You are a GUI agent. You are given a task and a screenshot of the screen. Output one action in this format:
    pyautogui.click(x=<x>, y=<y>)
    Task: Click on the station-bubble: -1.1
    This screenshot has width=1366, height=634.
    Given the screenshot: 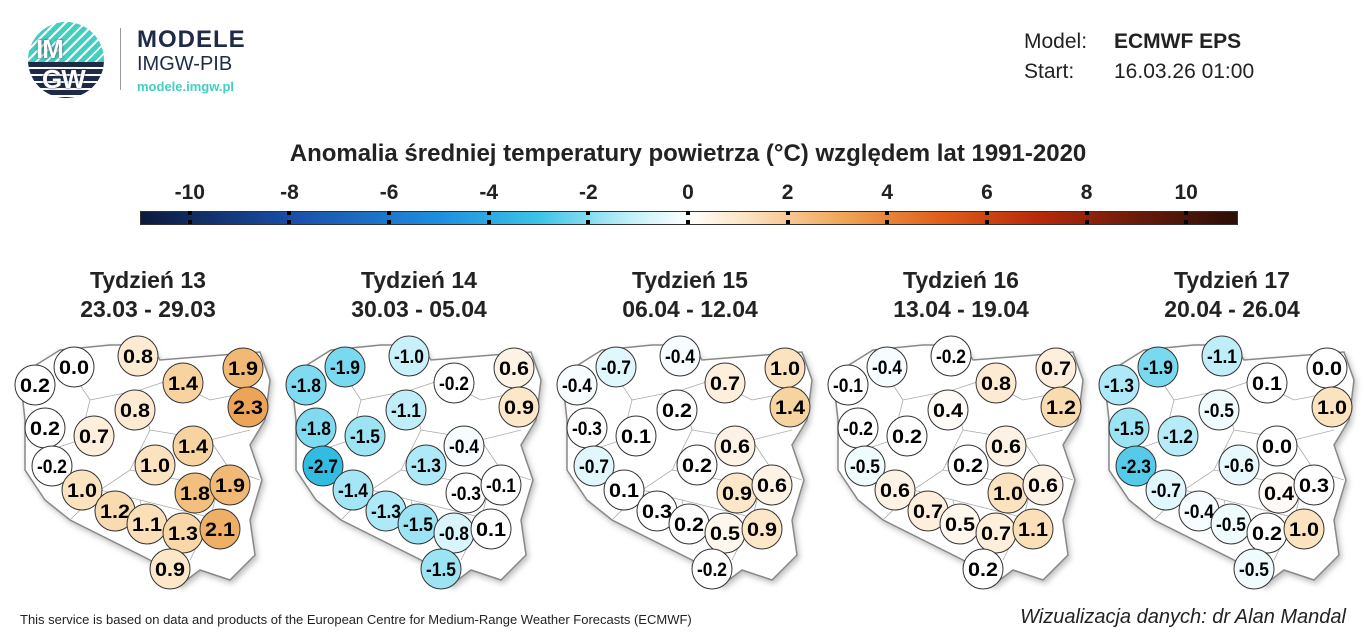 What is the action you would take?
    pyautogui.click(x=406, y=410)
    